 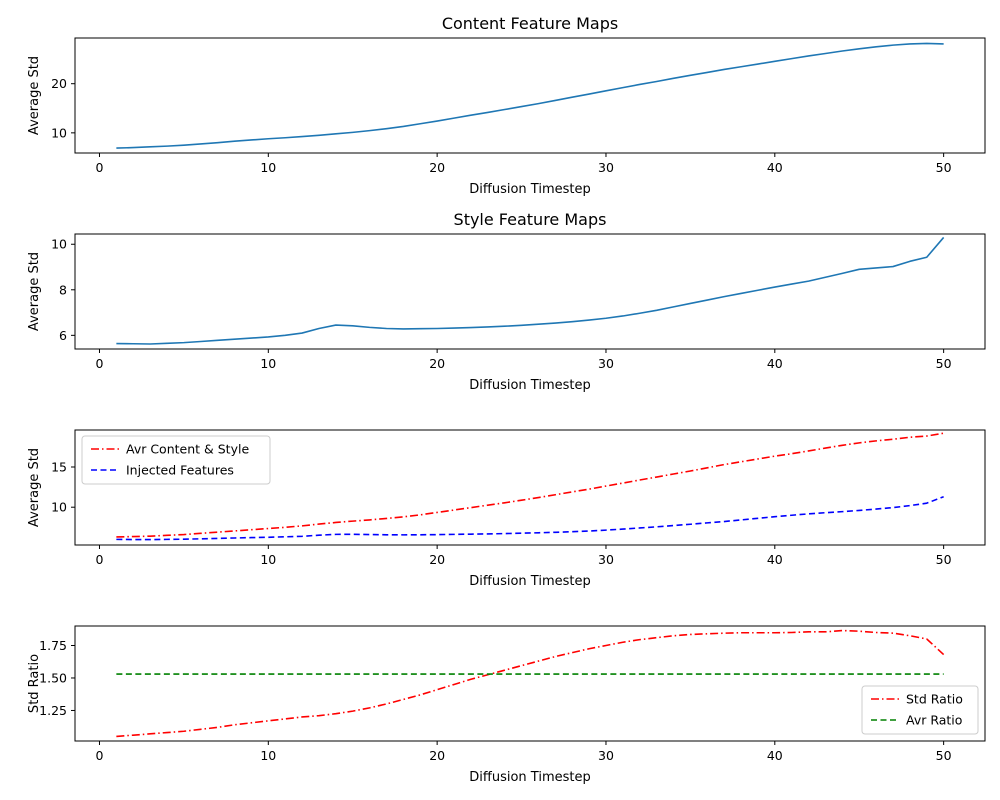 What do you see at coordinates (34, 683) in the screenshot?
I see `y-axis-label: Std Ratio` at bounding box center [34, 683].